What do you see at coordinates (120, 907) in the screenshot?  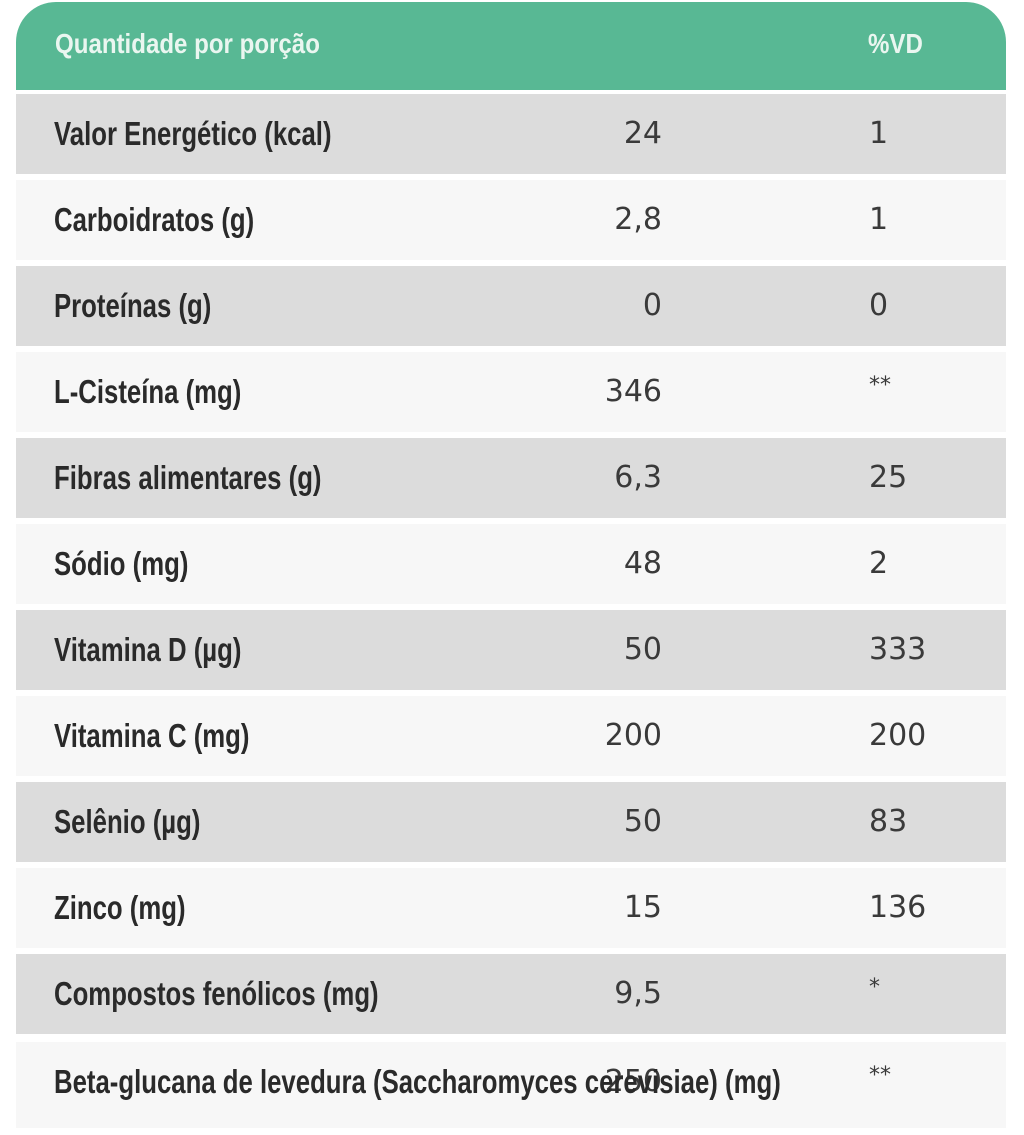 I see `nutrient-name: Zinco (mg)` at bounding box center [120, 907].